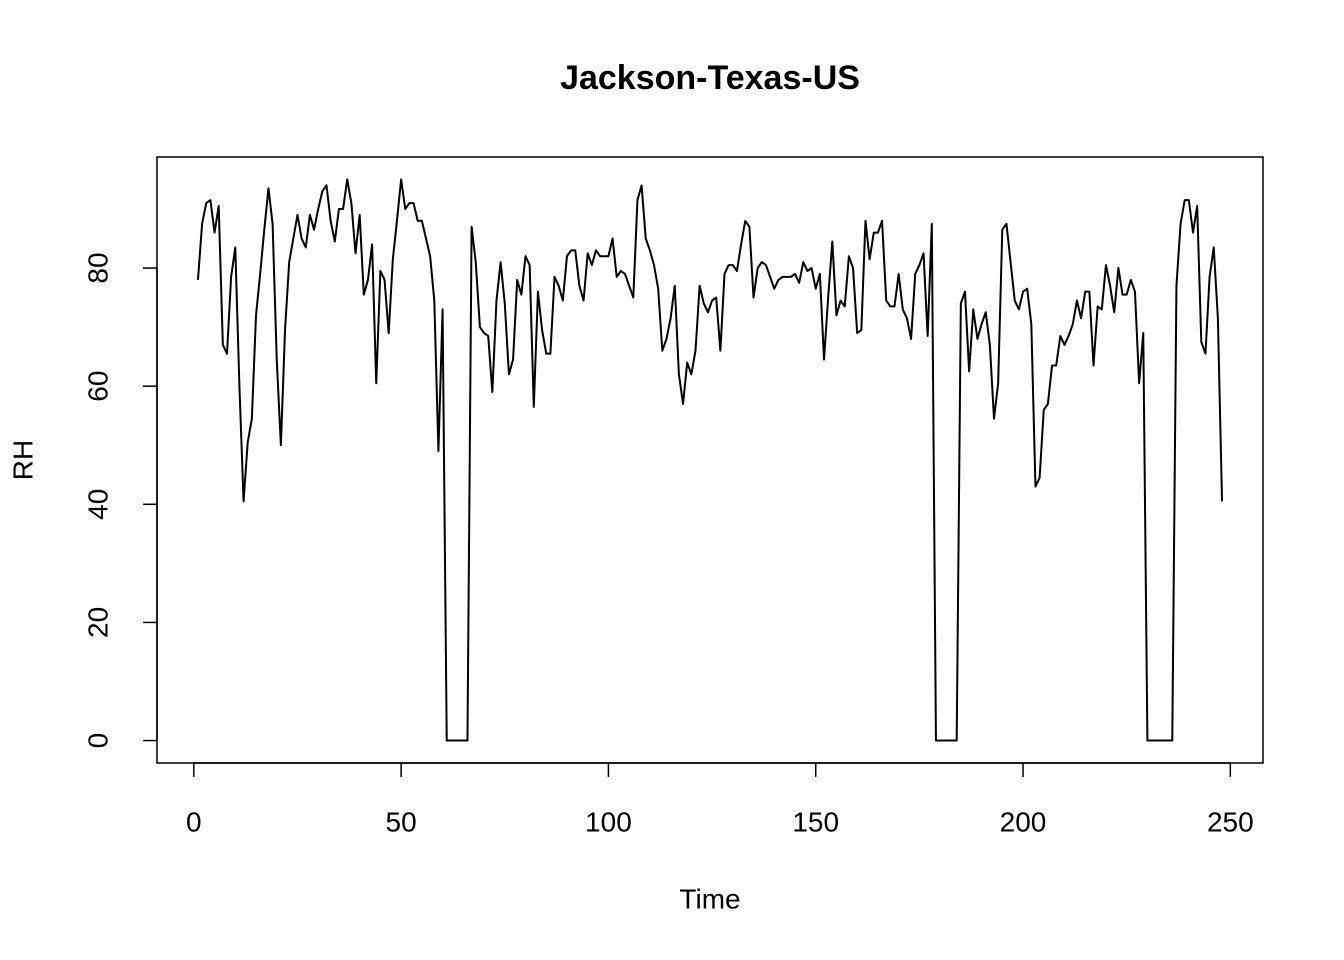 Image resolution: width=1344 pixels, height=960 pixels. What do you see at coordinates (97, 386) in the screenshot?
I see `y-tick-label: 60` at bounding box center [97, 386].